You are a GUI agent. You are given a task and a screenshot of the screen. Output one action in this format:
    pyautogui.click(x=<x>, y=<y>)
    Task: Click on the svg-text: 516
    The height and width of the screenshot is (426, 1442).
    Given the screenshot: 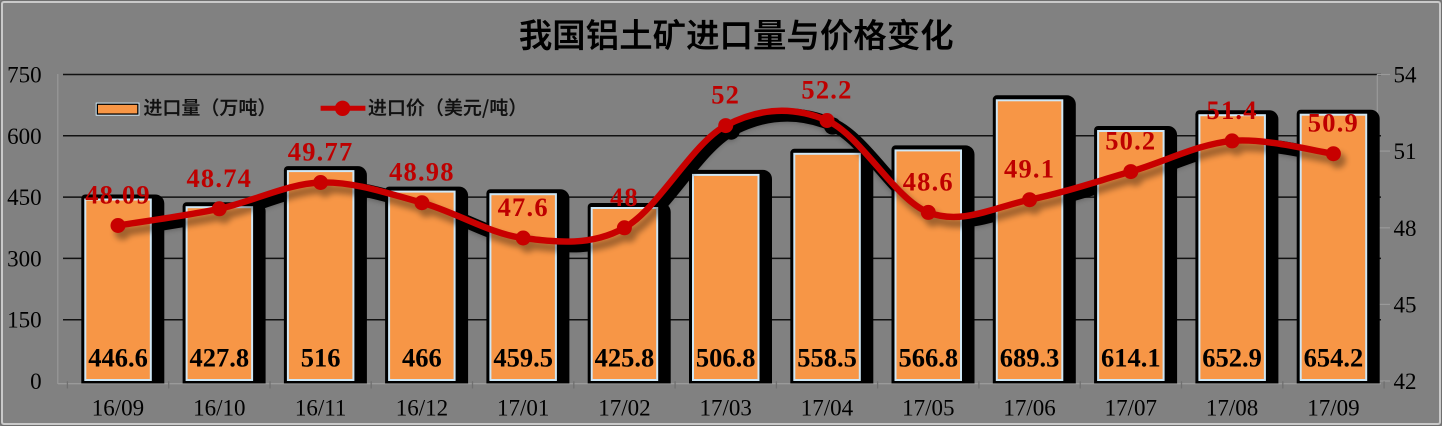 What is the action you would take?
    pyautogui.click(x=321, y=357)
    